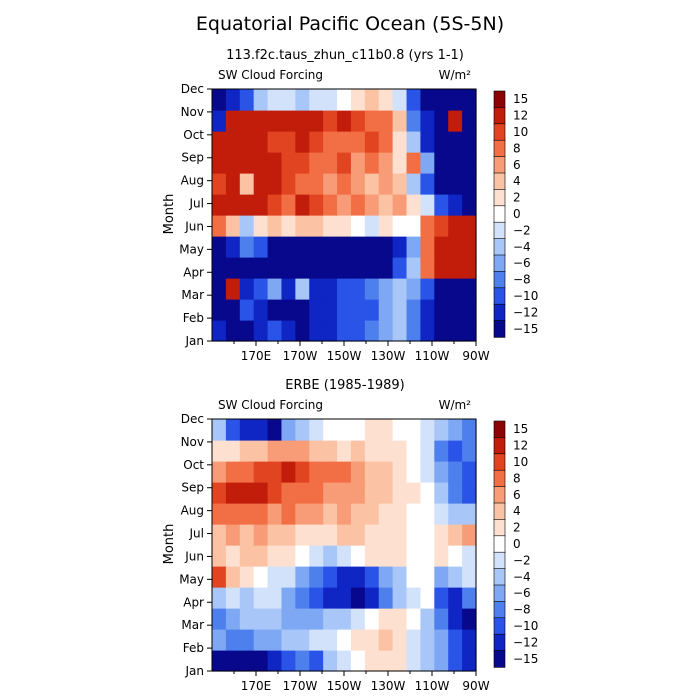  Describe the element at coordinates (193, 465) in the screenshot. I see `y-tick-label: Oct` at that location.